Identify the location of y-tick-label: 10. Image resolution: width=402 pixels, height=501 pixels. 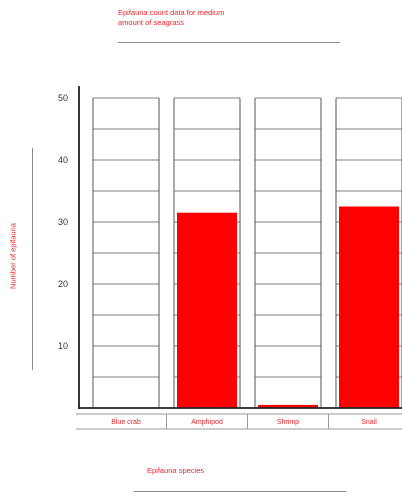
(63, 346).